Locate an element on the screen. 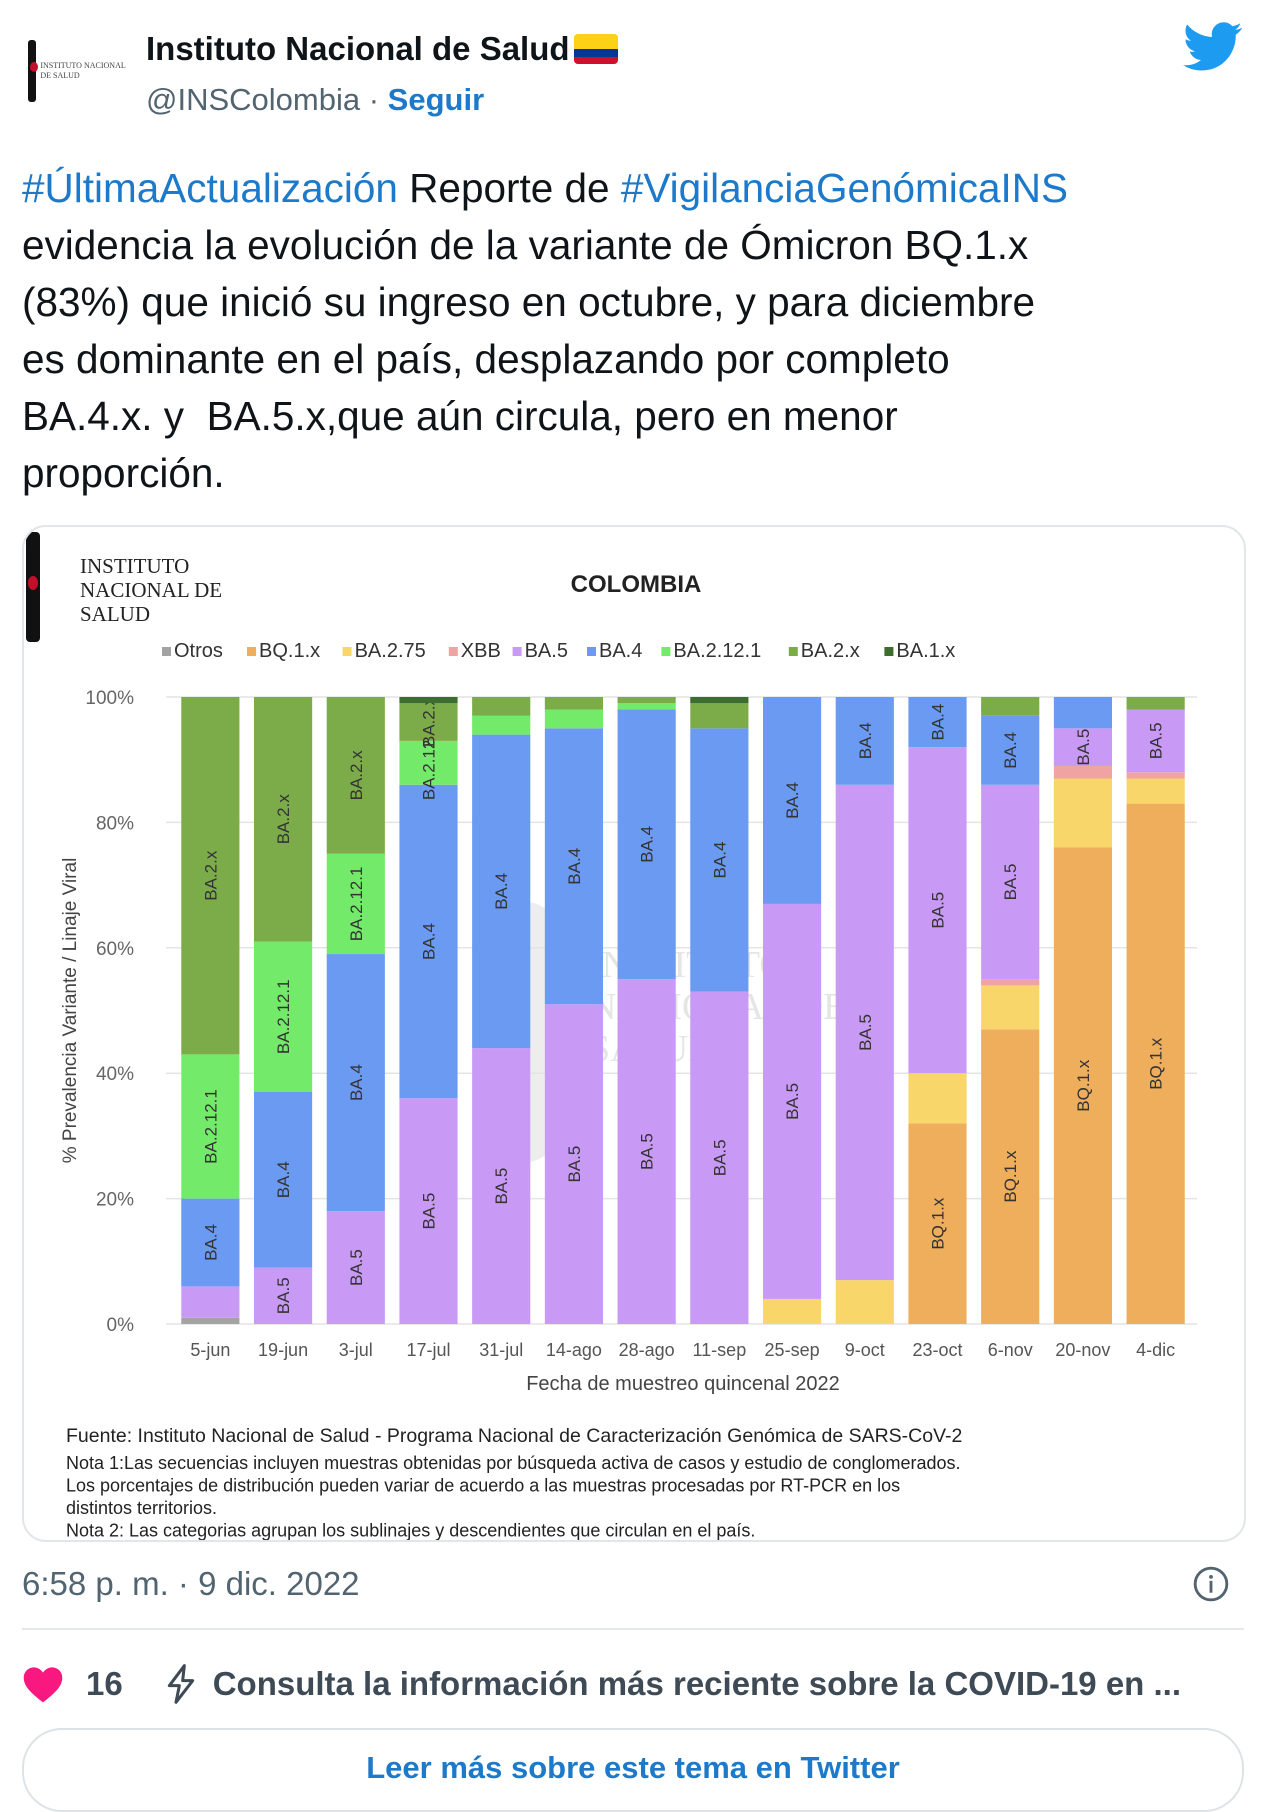  tweet-text-segment: proporción. is located at coordinates (123, 473).